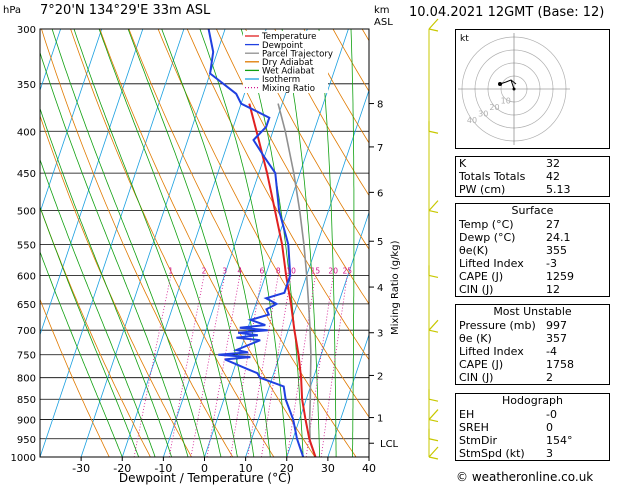 This screenshot has width=629, height=486. I want to click on legend-label: Mixing Ratio, so click(288, 89).